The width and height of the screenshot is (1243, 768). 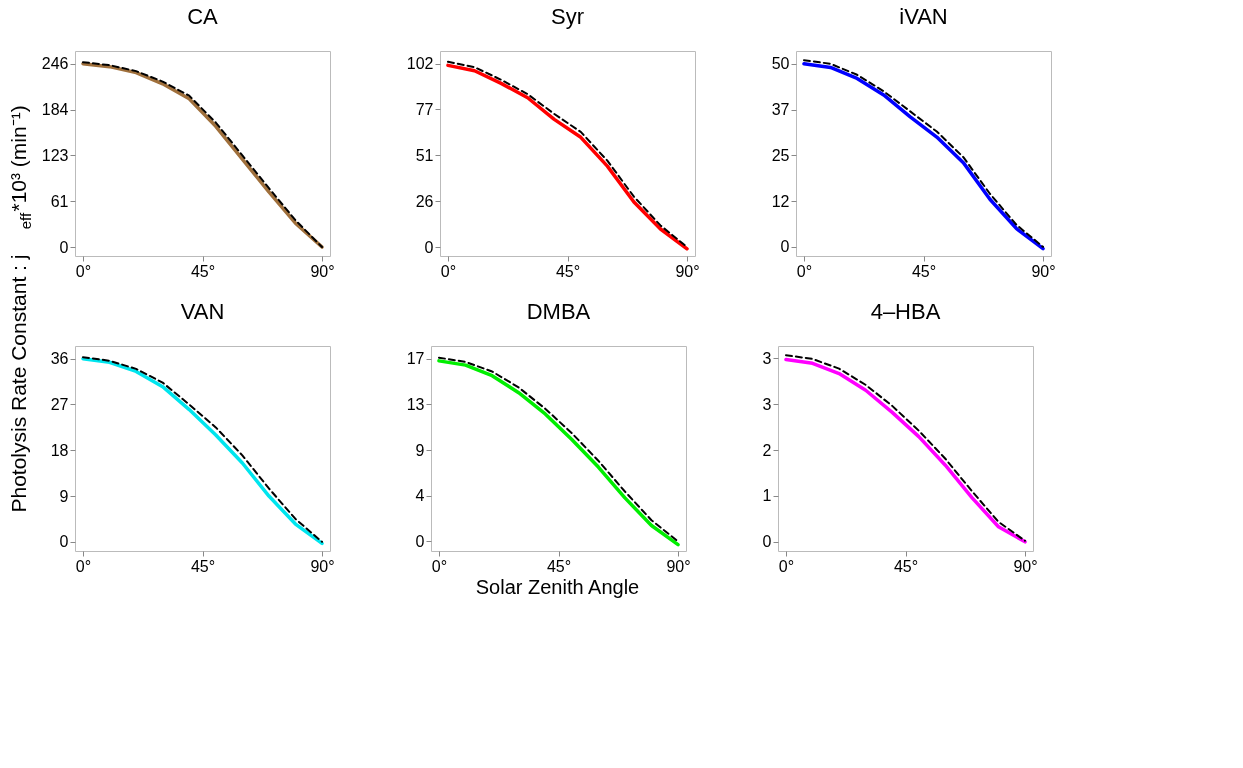 What do you see at coordinates (20, 309) in the screenshot?
I see `text: Photolysis Rate Constant : jeff*10³ (min⁻¹)` at bounding box center [20, 309].